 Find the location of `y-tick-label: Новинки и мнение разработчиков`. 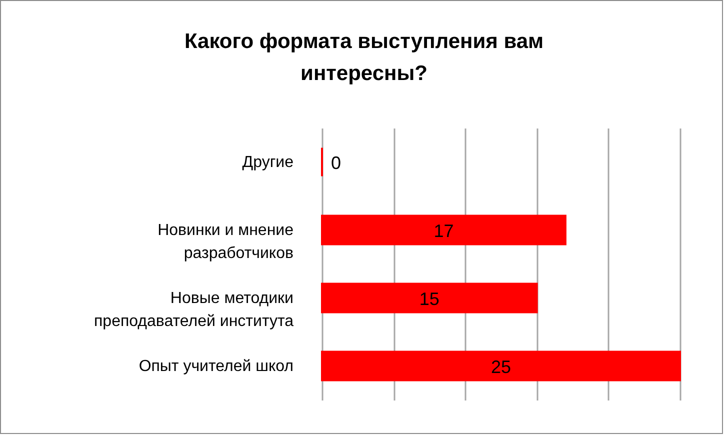

y-tick-label: Новинки и мнение разработчиков is located at coordinates (226, 242).